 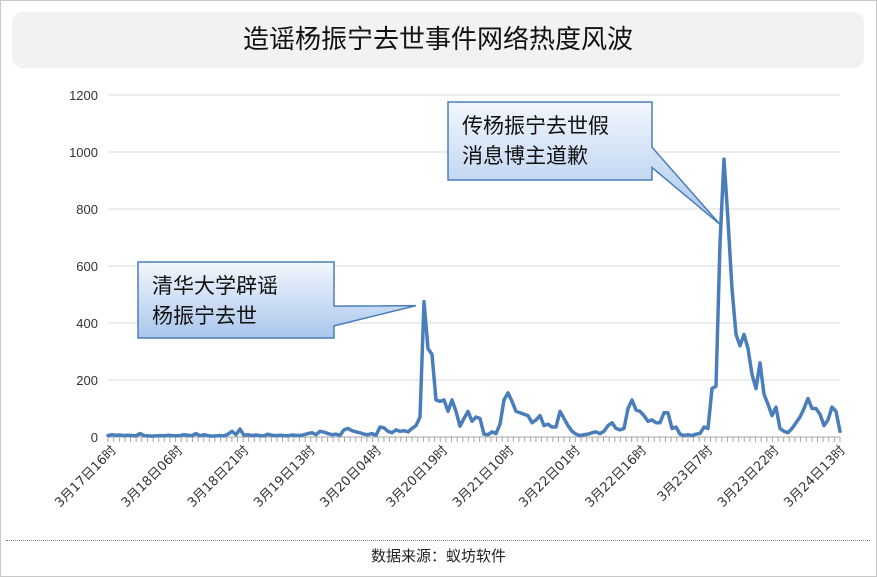 I want to click on x-tick-label: 3月18日06时, so click(x=152, y=476).